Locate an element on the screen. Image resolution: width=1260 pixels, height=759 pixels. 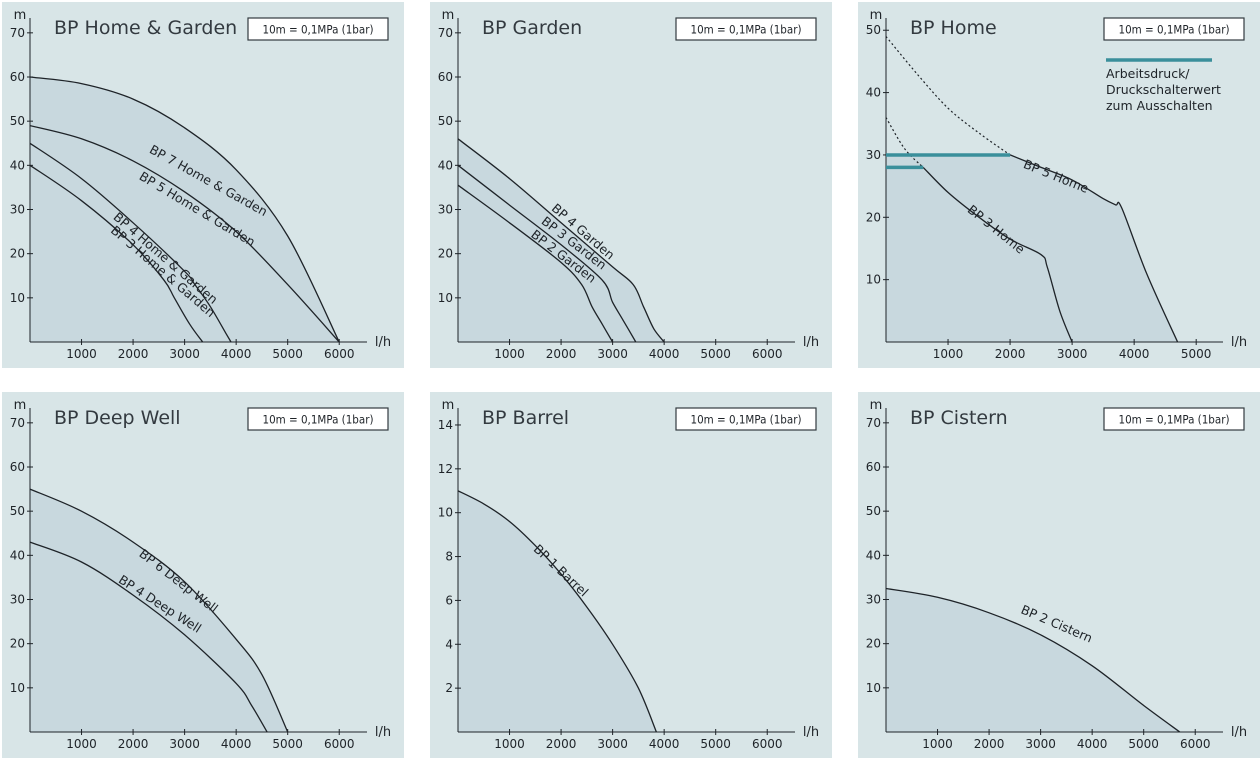
chart-title: BP Home is located at coordinates (953, 28).